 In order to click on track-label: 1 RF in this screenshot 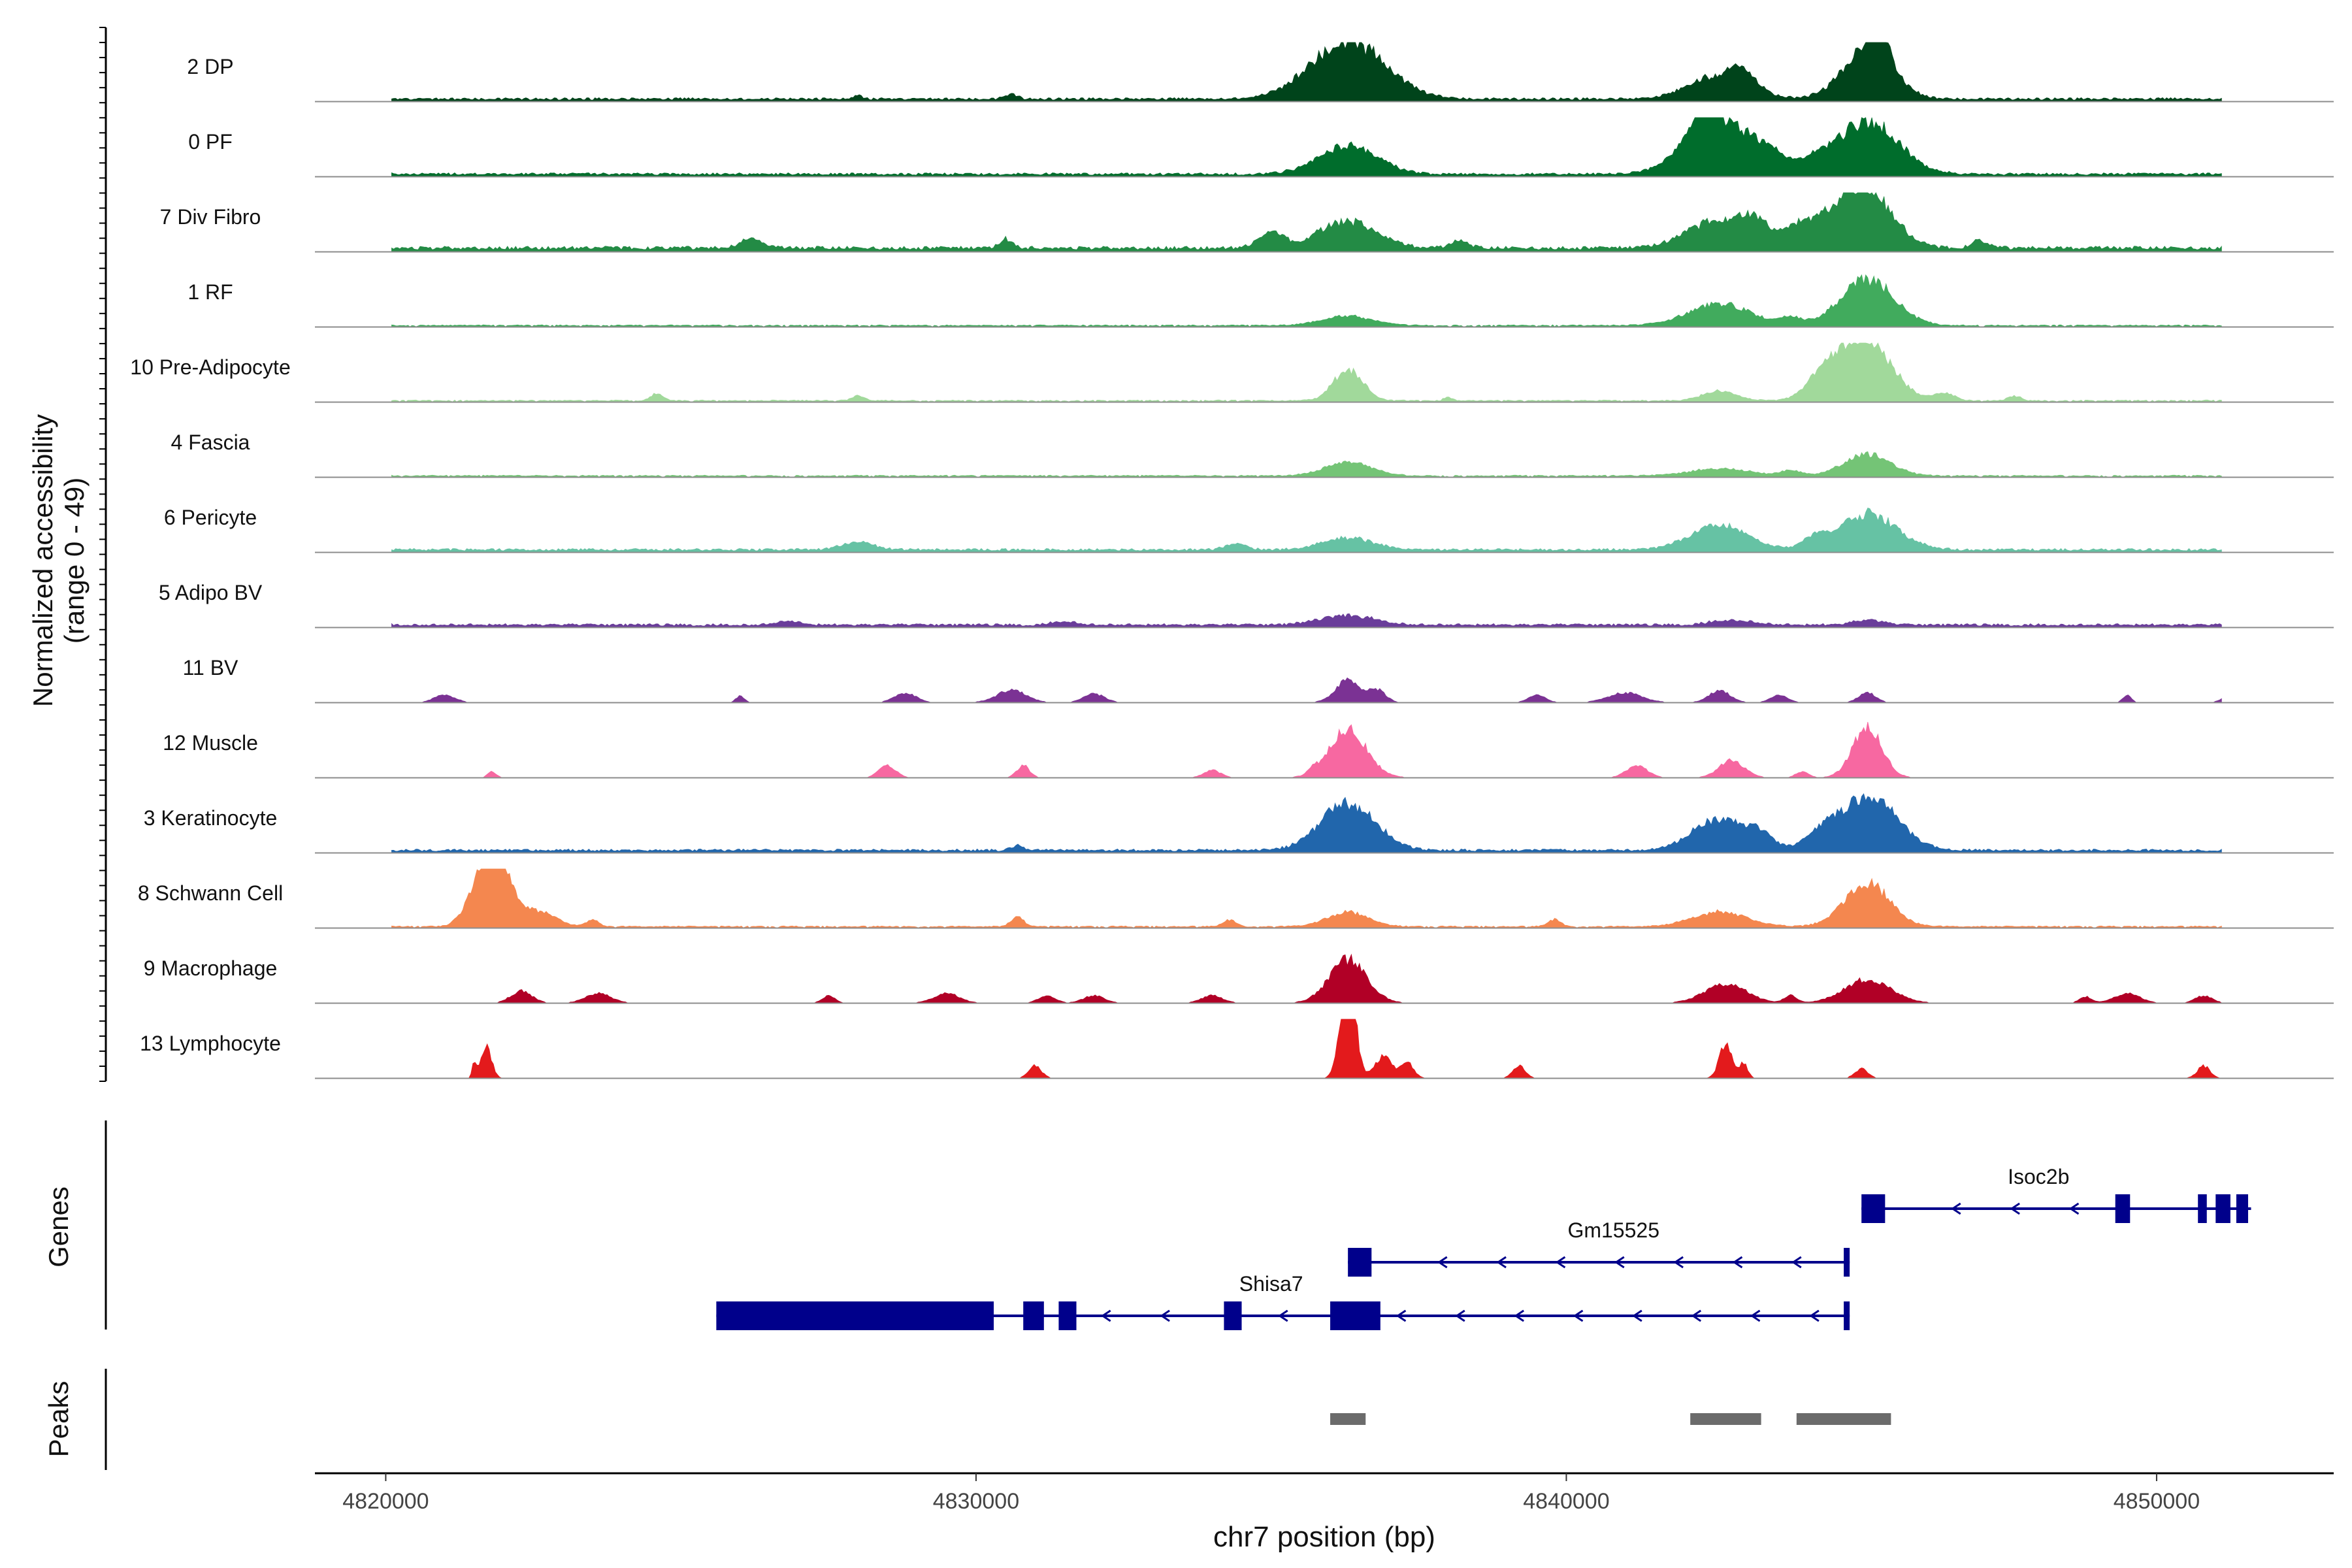, I will do `click(210, 292)`.